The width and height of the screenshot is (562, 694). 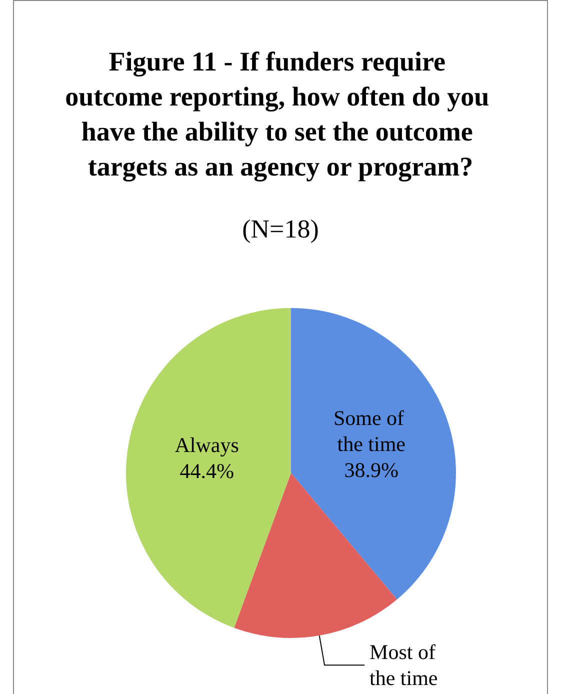 I want to click on data-label: 44.4%, so click(x=207, y=471).